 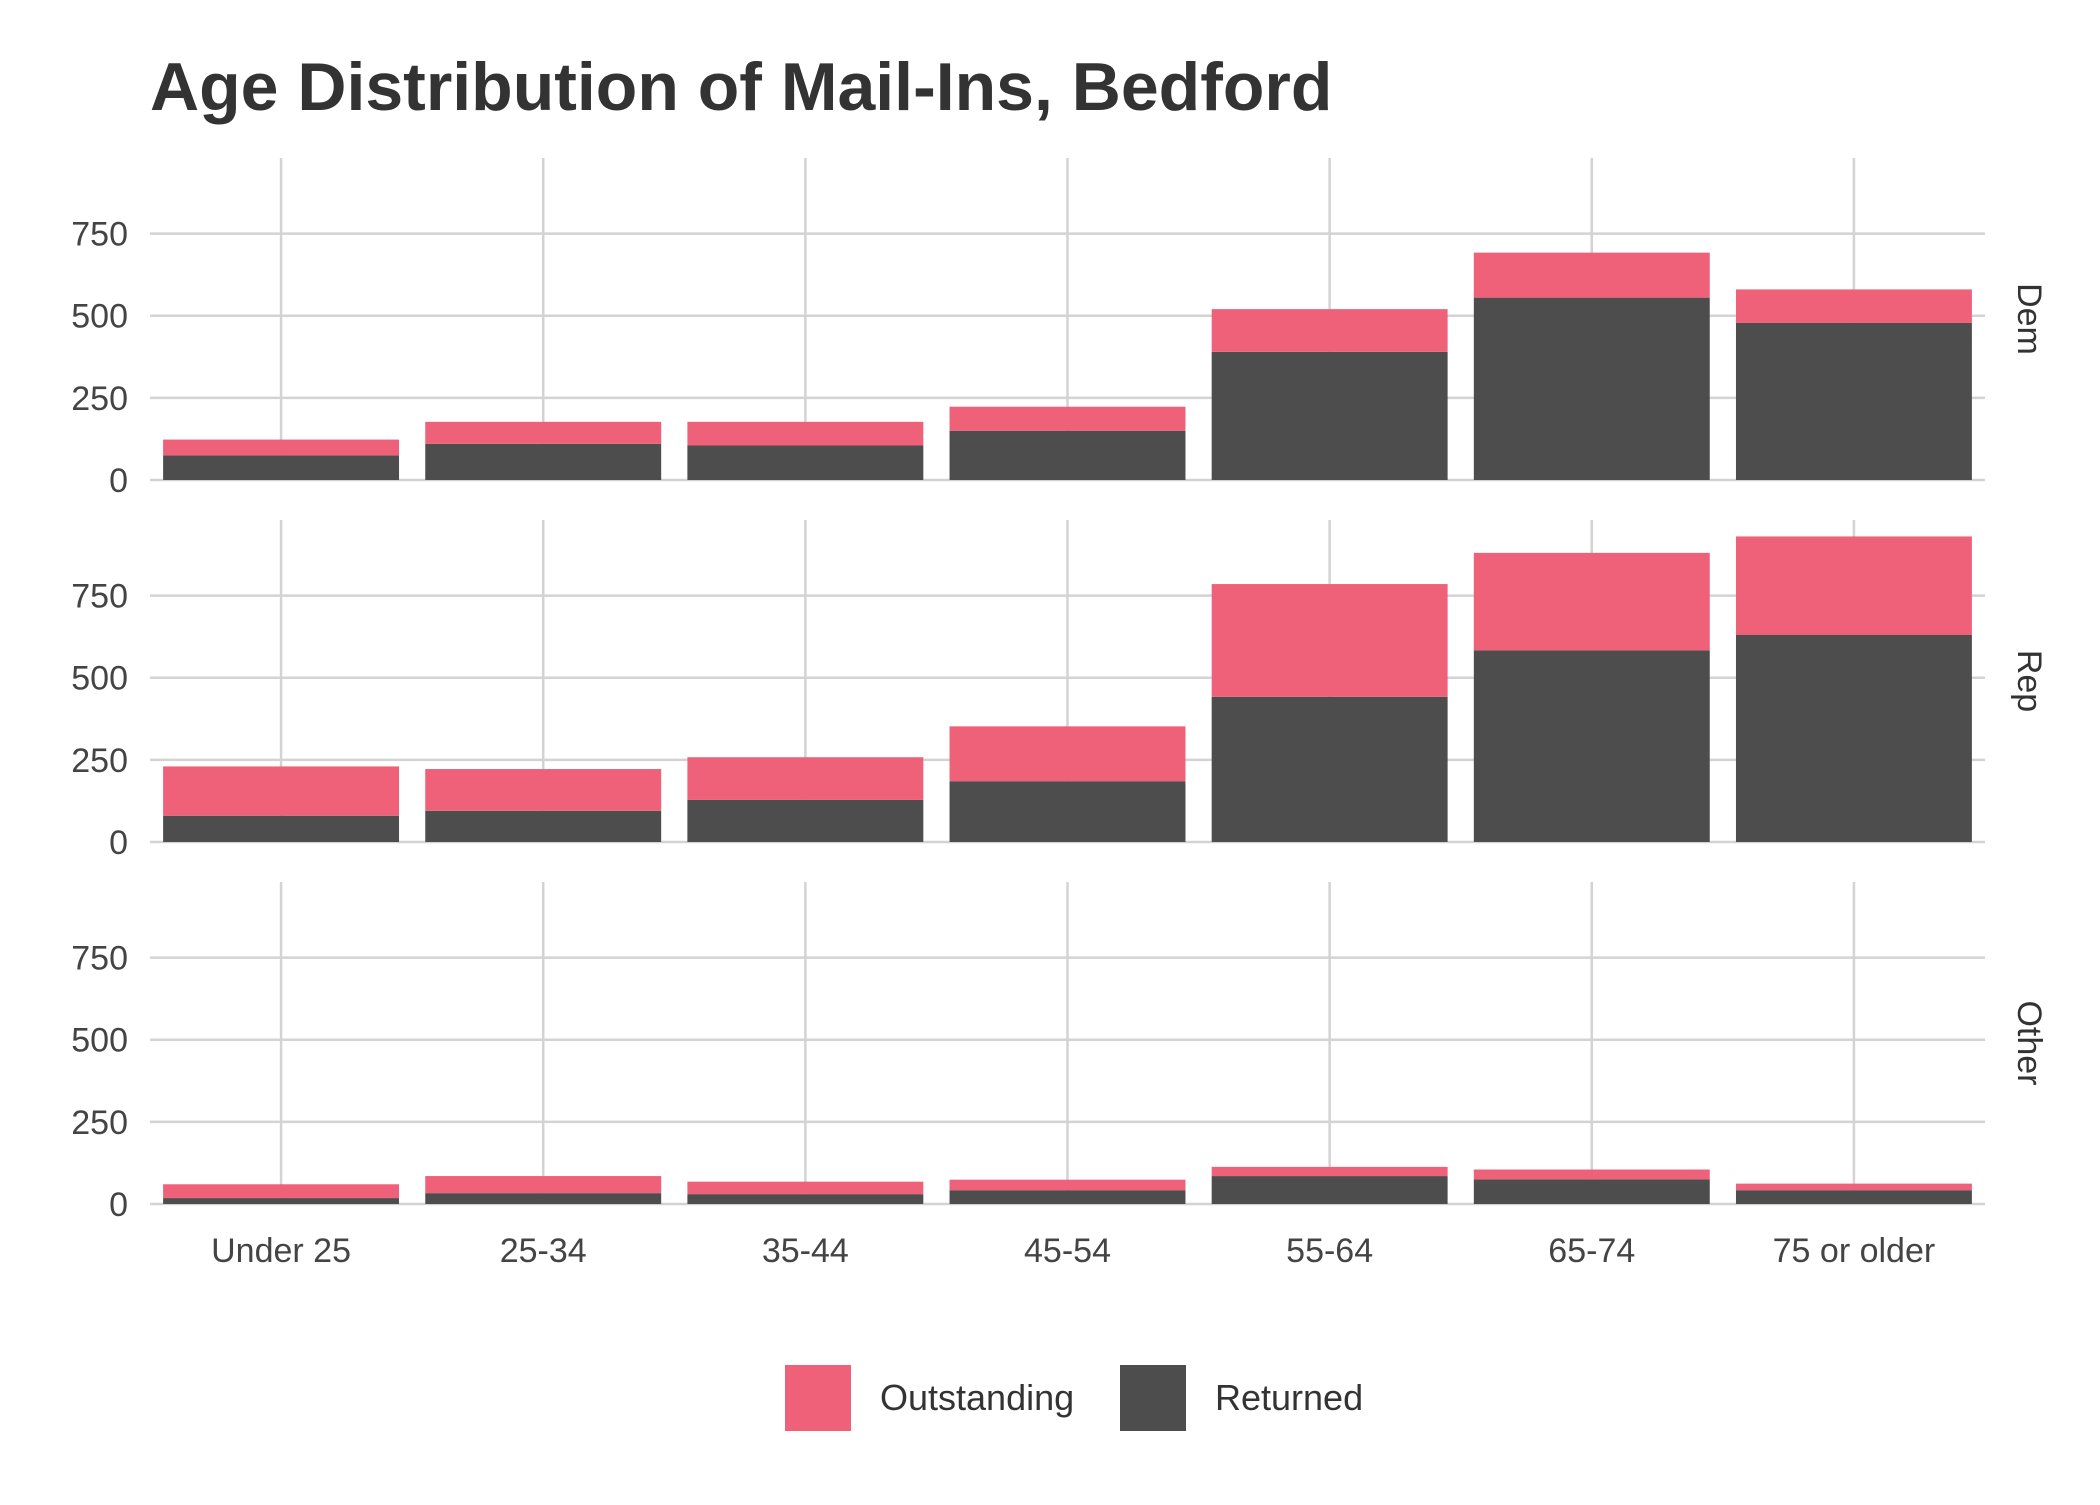 What do you see at coordinates (977, 1397) in the screenshot?
I see `legend-label: Outstanding` at bounding box center [977, 1397].